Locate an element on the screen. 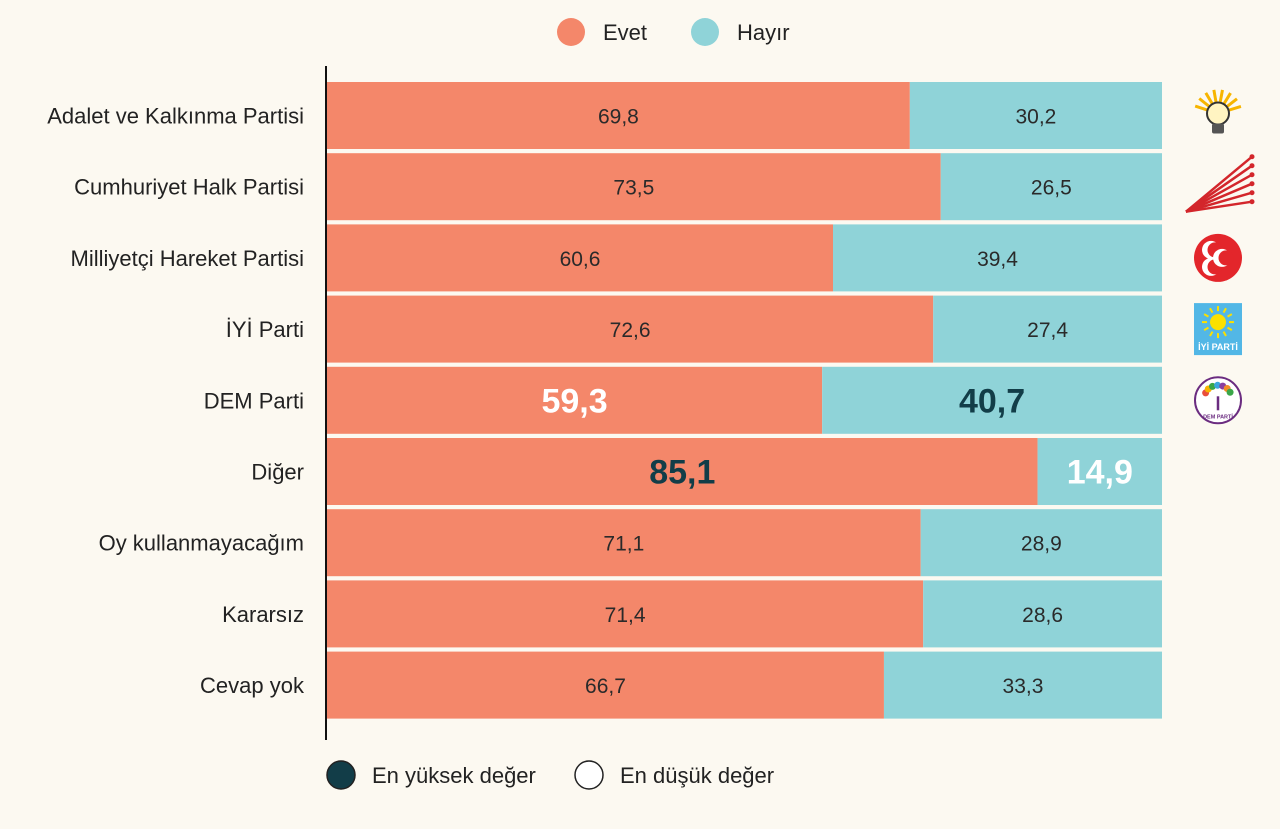  legend-label: Hayır is located at coordinates (763, 32).